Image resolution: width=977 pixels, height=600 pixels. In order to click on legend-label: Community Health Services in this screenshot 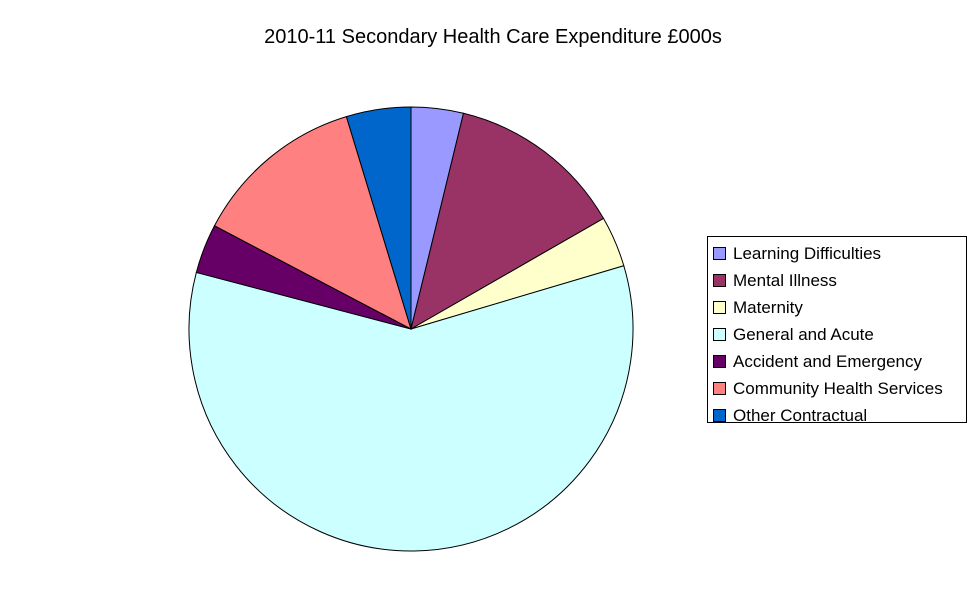, I will do `click(838, 388)`.